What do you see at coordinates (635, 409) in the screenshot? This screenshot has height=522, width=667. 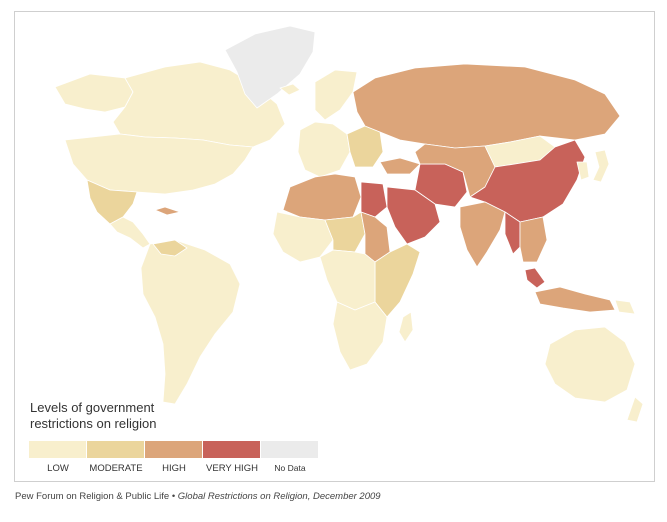 I see `region-new-zealand` at bounding box center [635, 409].